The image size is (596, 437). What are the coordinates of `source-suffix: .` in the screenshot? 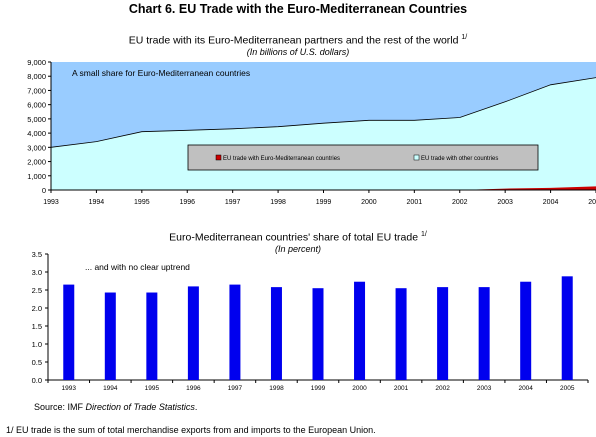 It's located at (196, 407).